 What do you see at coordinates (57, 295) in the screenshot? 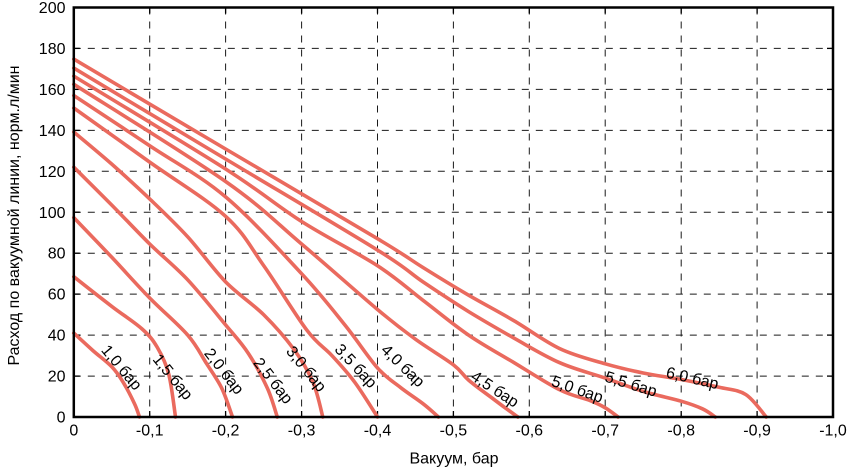
I see `svg-text: 60` at bounding box center [57, 295].